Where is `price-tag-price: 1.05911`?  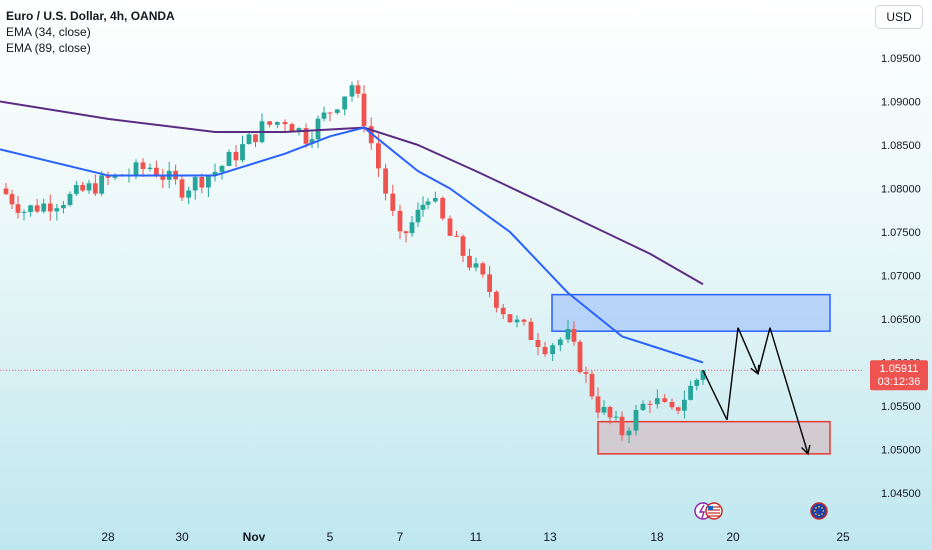
price-tag-price: 1.05911 is located at coordinates (899, 369).